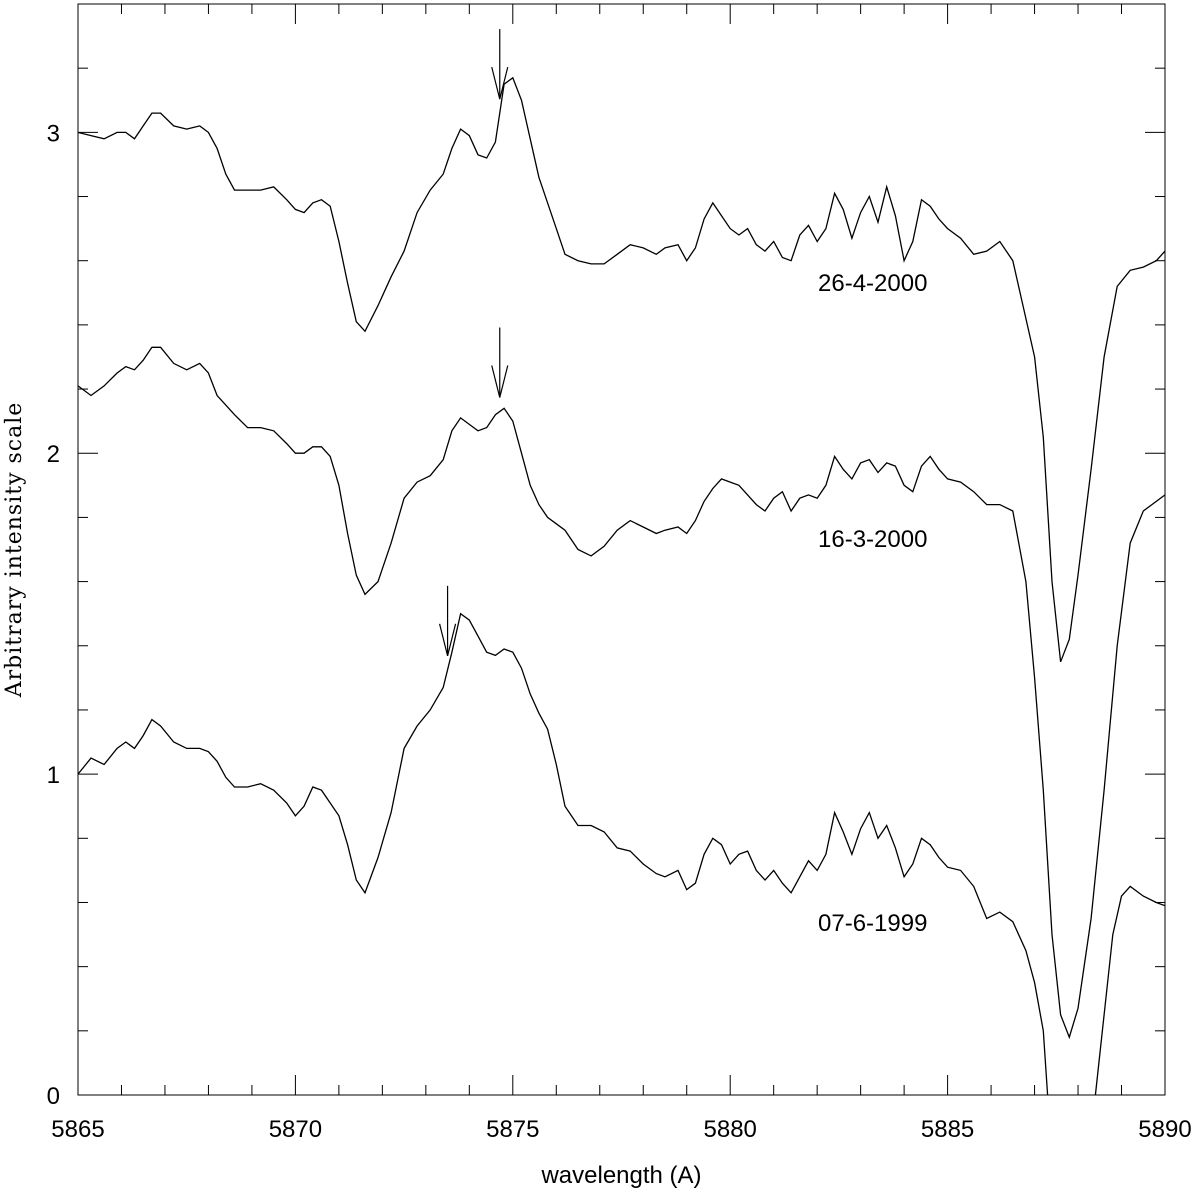  I want to click on series-labels: 26-4-2000 16-3-2000 07-6-1999, so click(872, 603).